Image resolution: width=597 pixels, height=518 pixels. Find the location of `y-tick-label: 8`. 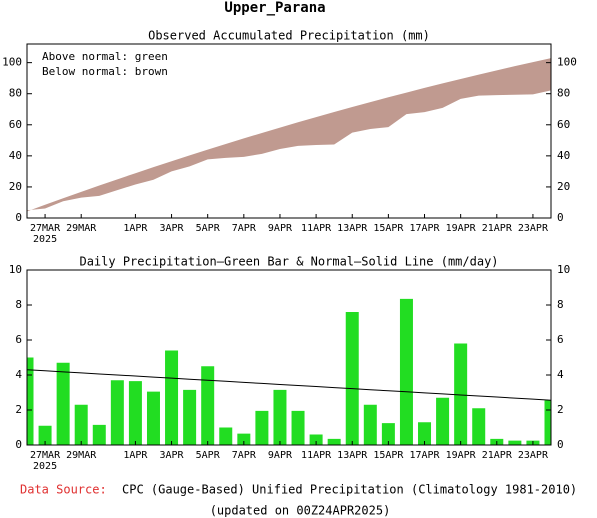

y-tick-label: 8 is located at coordinates (18, 304).